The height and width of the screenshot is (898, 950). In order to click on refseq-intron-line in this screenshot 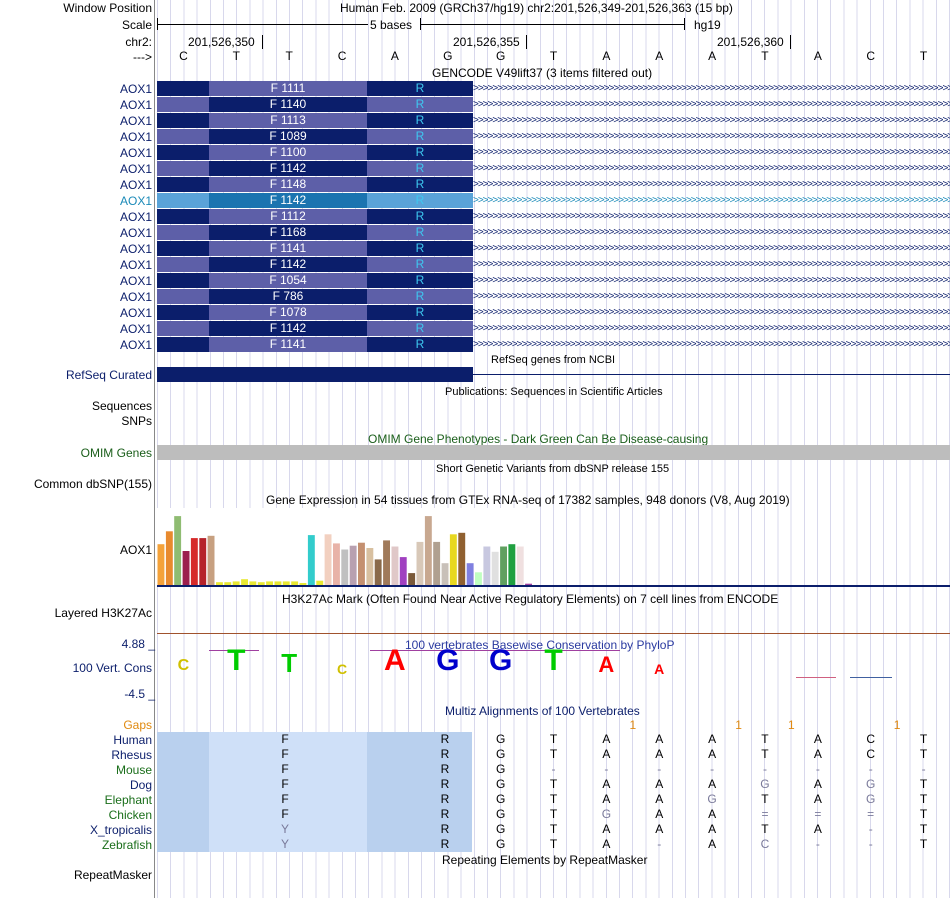, I will do `click(711, 374)`.